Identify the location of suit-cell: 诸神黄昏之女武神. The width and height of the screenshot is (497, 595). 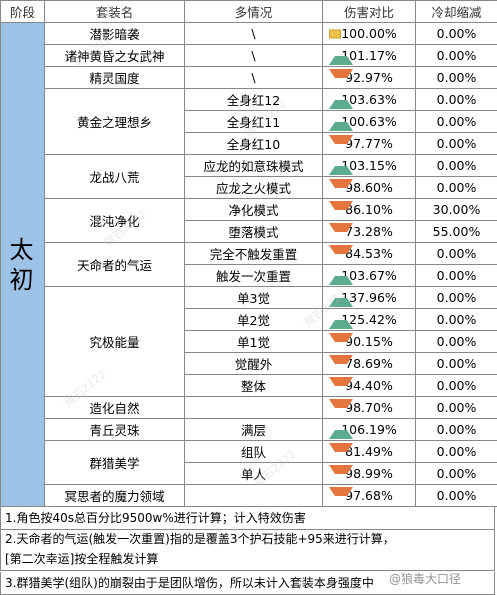
(114, 55).